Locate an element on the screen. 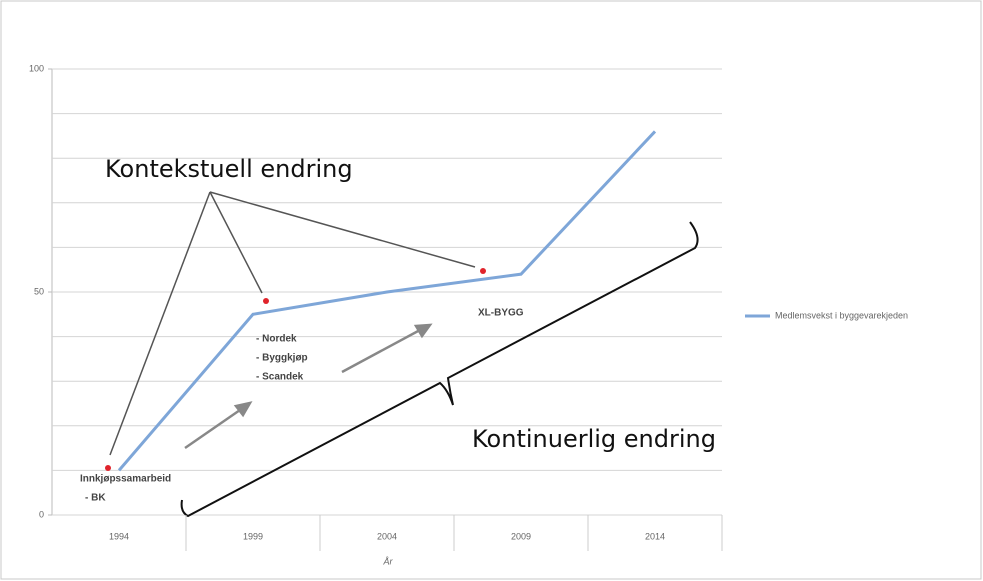 The image size is (983, 581). legend-label: Medlemsvekst i byggevarekjeden is located at coordinates (841, 315).